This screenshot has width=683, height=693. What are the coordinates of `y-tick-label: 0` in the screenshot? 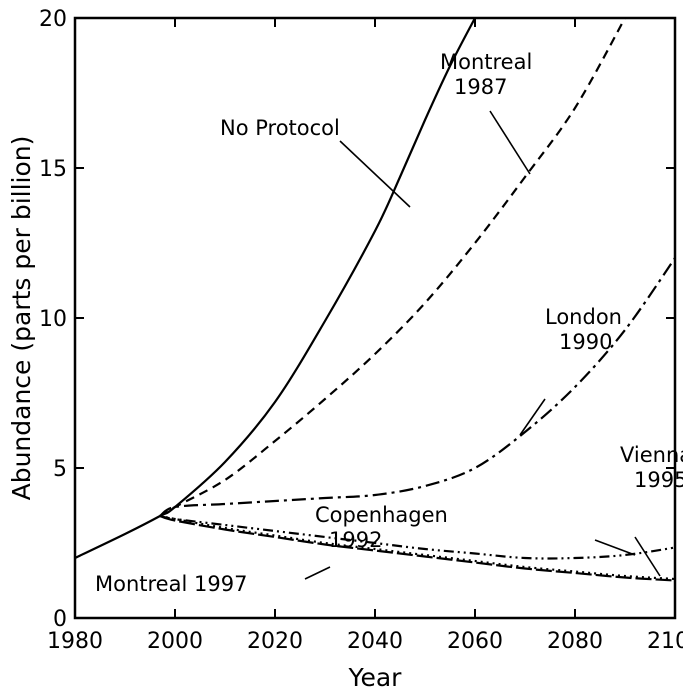 It's located at (60, 619).